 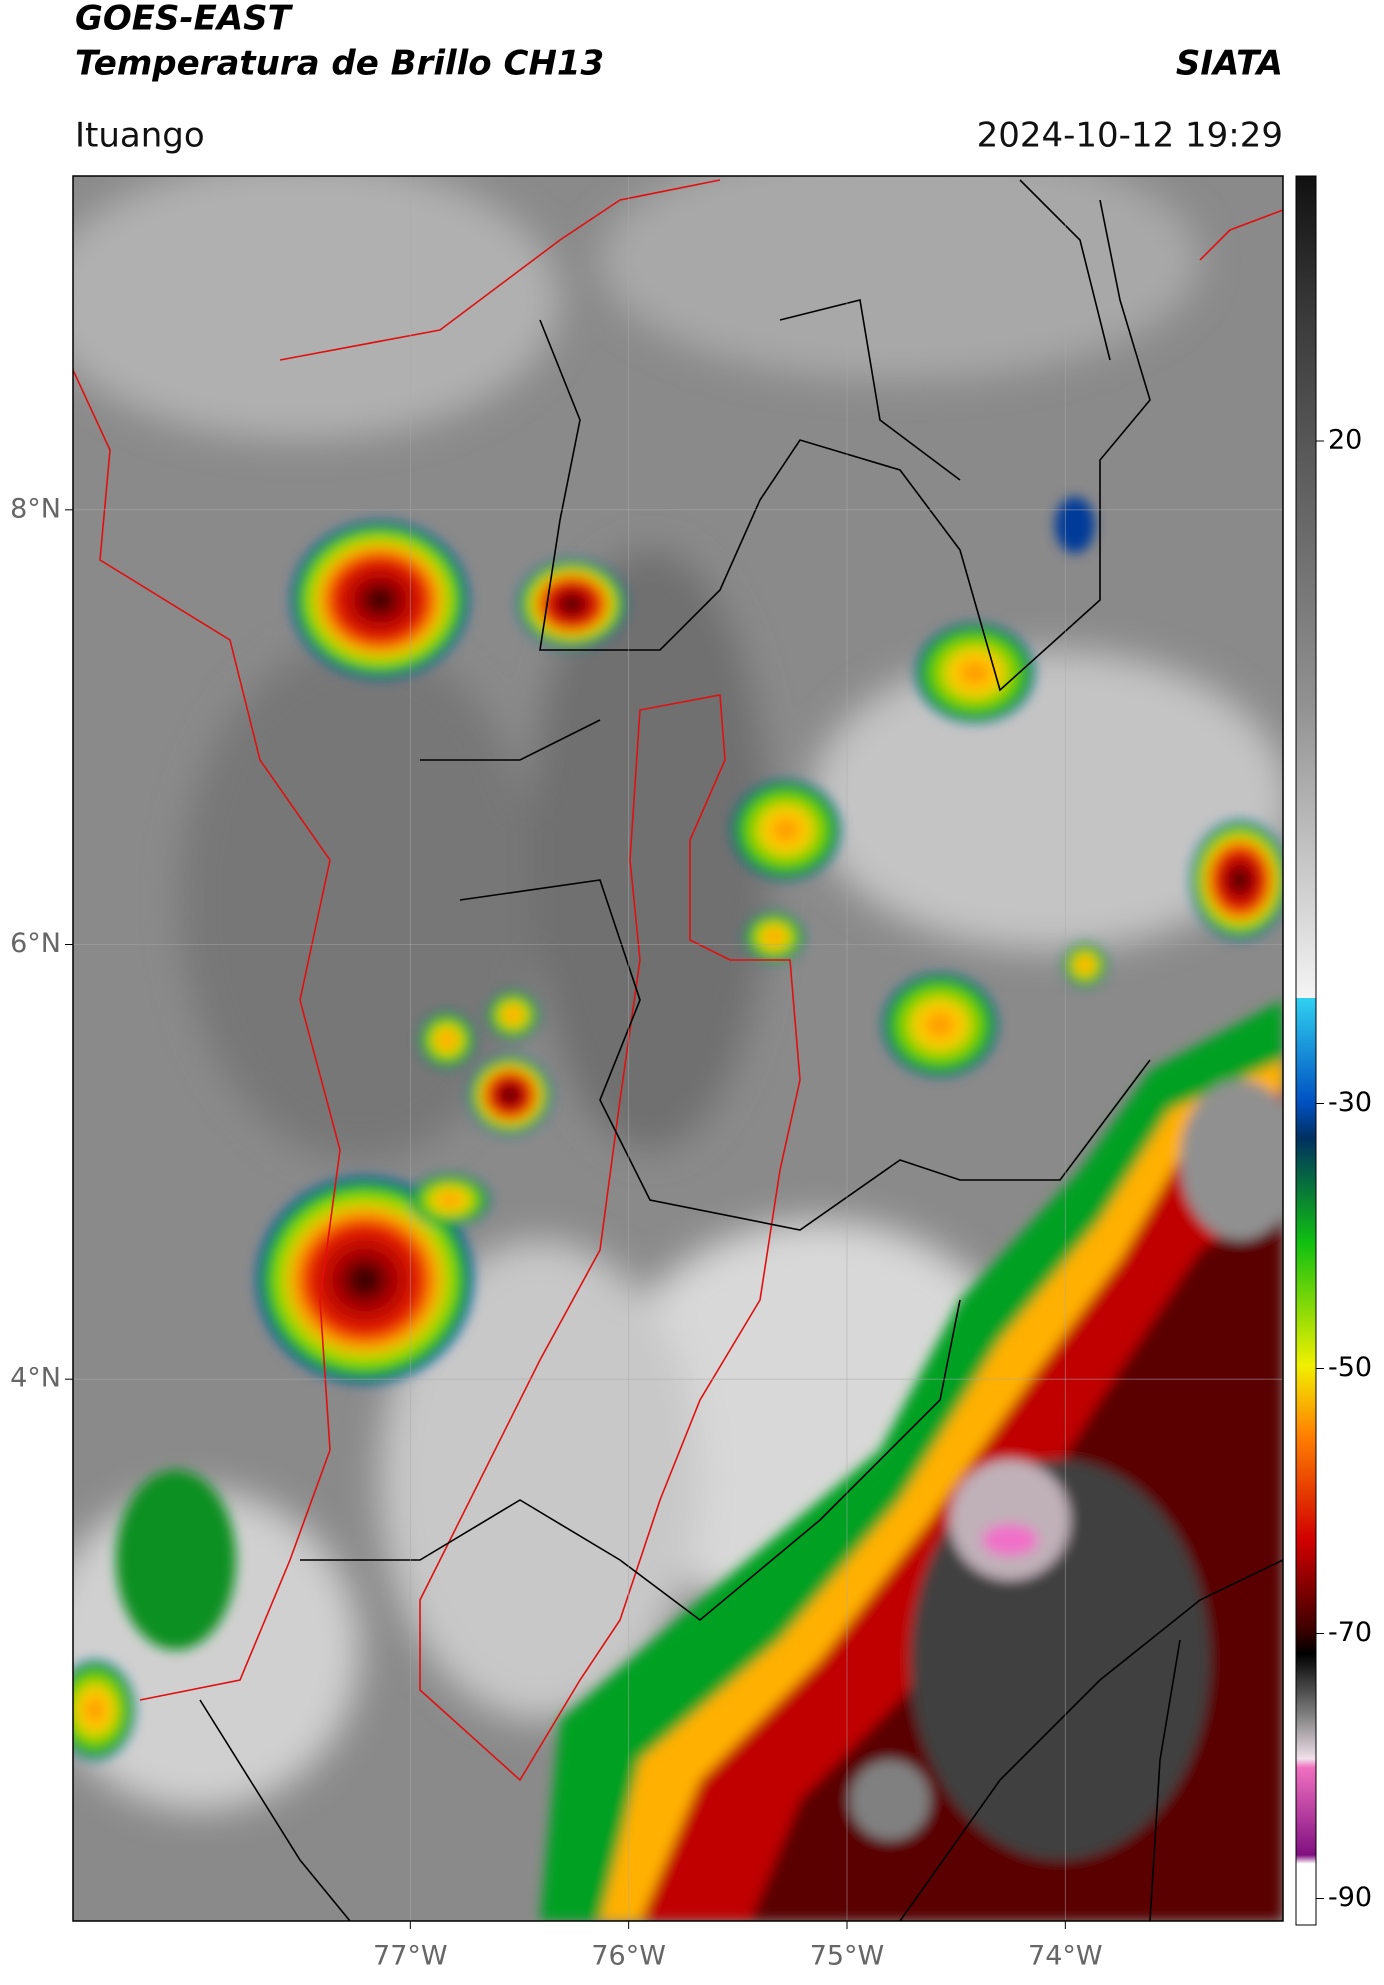 What do you see at coordinates (1350, 1897) in the screenshot?
I see `colorbar-tick-label: -90` at bounding box center [1350, 1897].